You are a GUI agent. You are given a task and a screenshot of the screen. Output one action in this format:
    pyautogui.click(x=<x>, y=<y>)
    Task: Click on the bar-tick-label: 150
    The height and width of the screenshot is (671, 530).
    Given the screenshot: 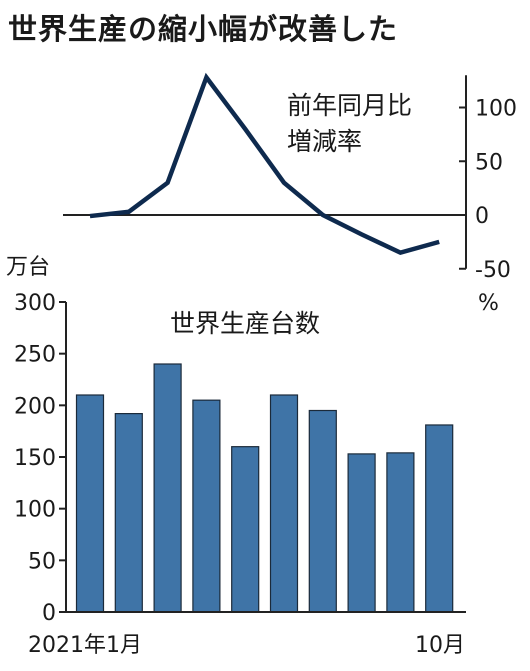 What is the action you would take?
    pyautogui.click(x=35, y=458)
    